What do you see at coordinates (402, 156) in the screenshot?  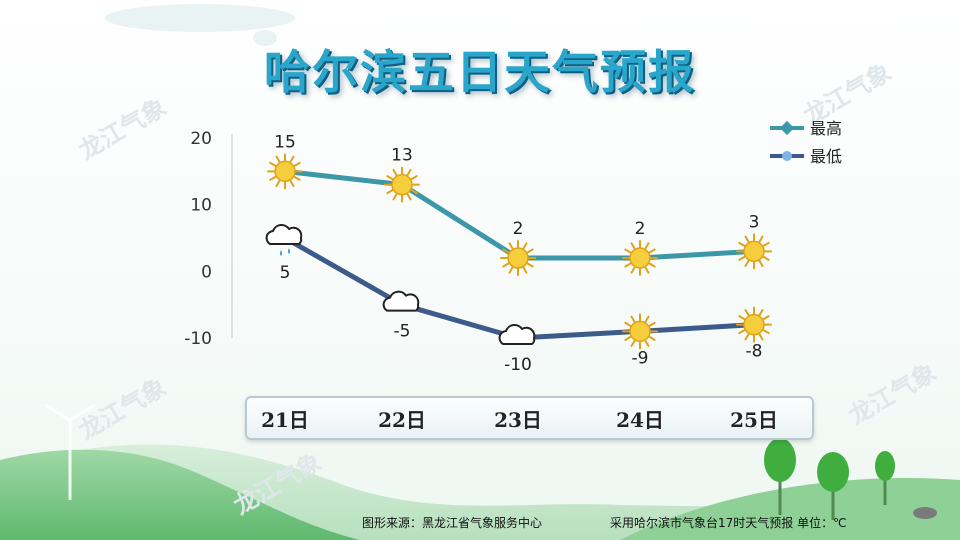 I see `data-label: 13` at bounding box center [402, 156].